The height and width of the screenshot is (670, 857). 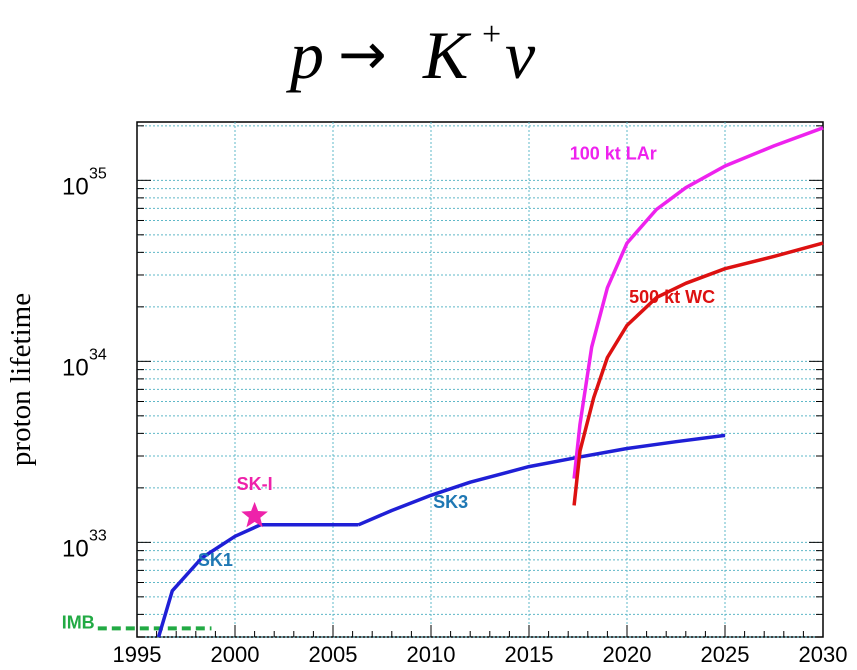 I want to click on x-tick-label: 2000, so click(x=235, y=654).